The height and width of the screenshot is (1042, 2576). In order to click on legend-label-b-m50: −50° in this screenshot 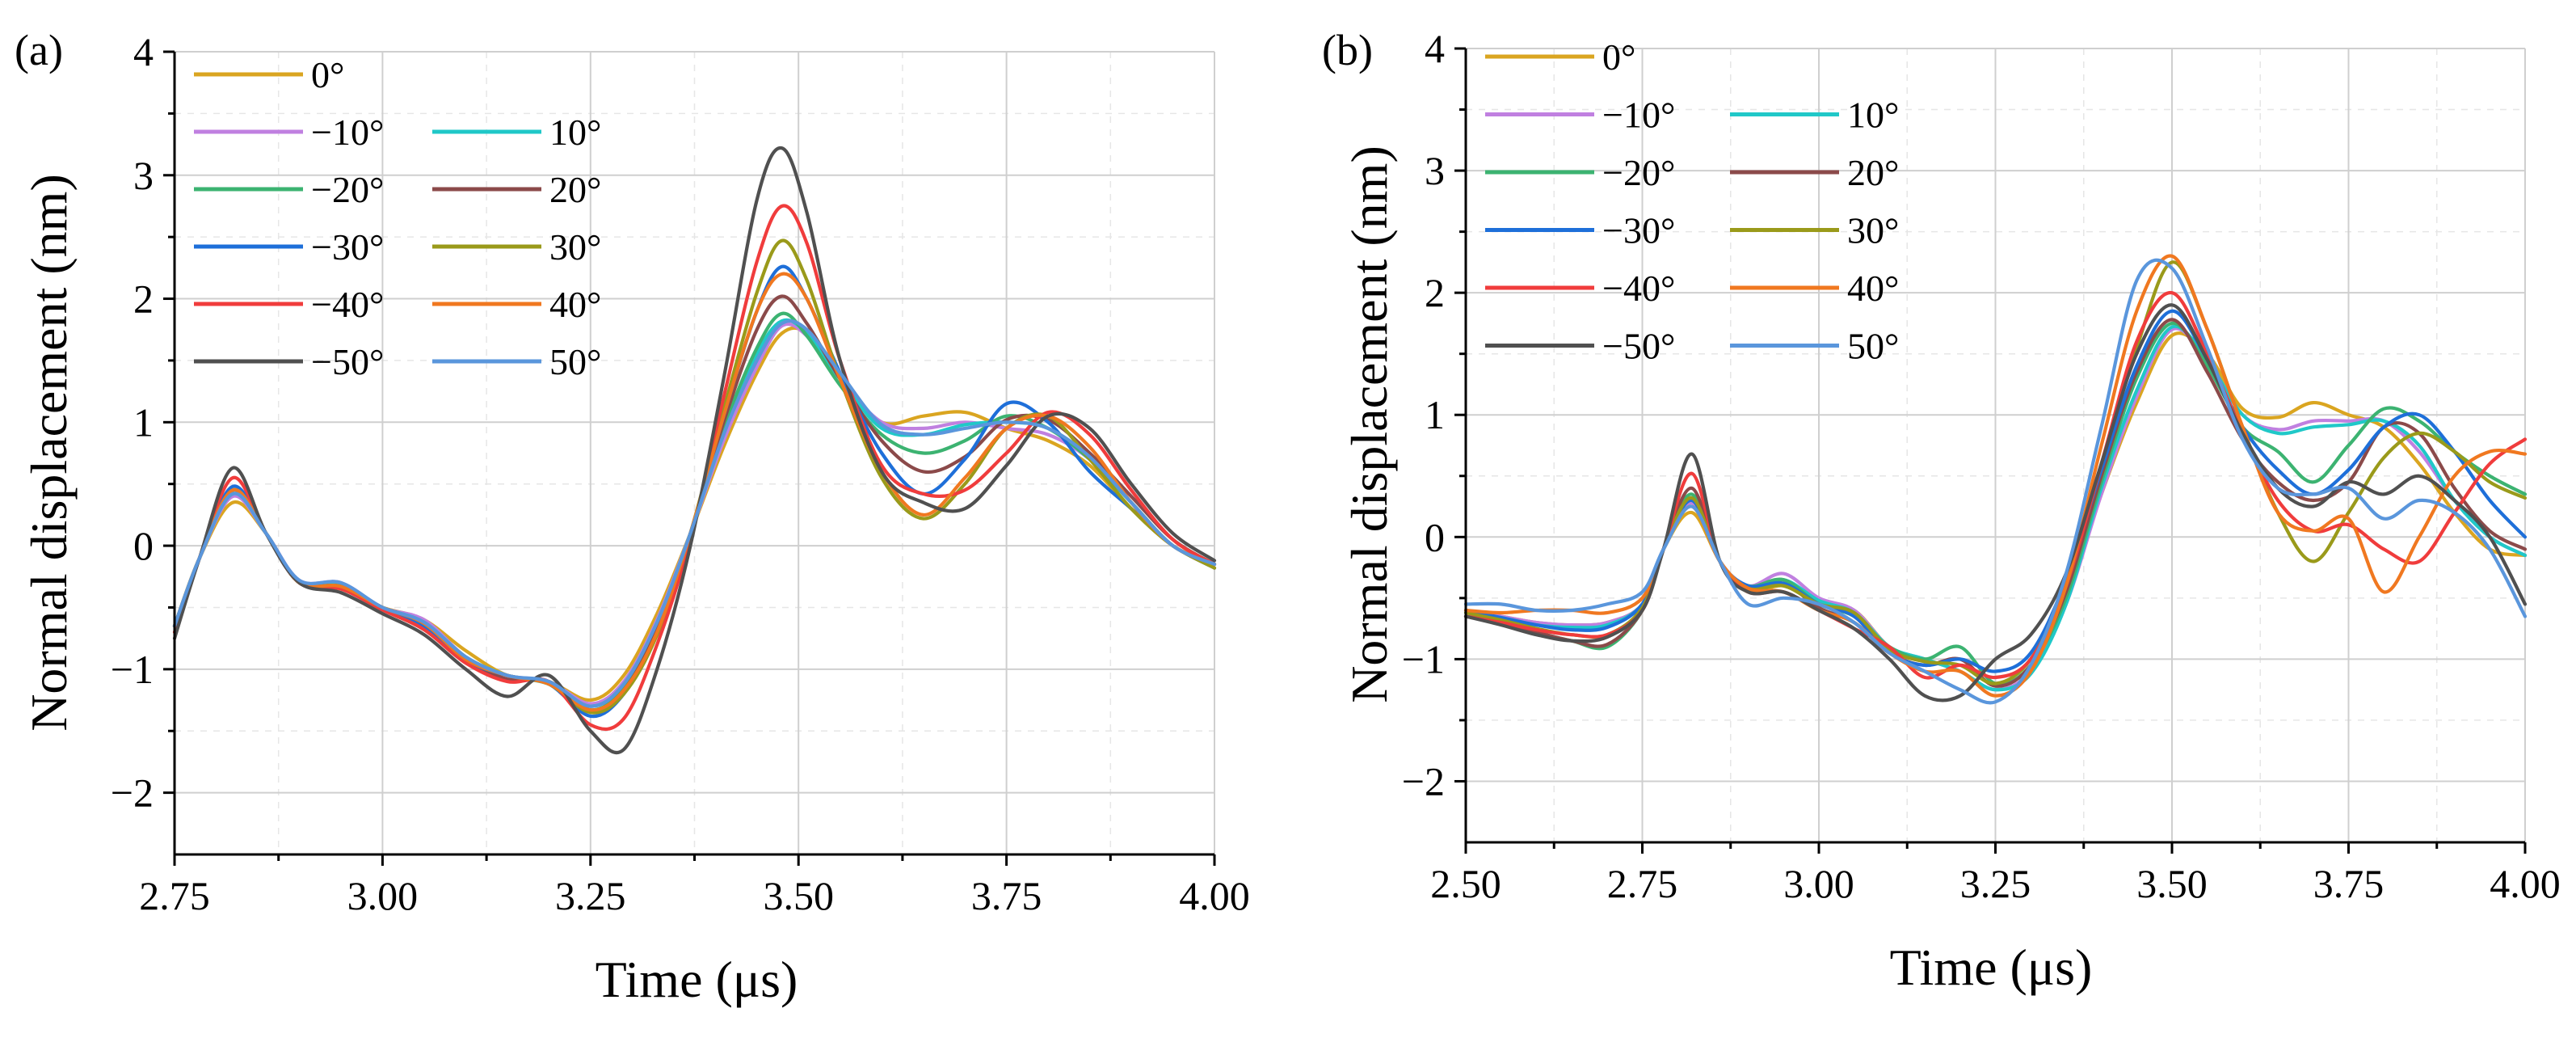, I will do `click(1638, 346)`.